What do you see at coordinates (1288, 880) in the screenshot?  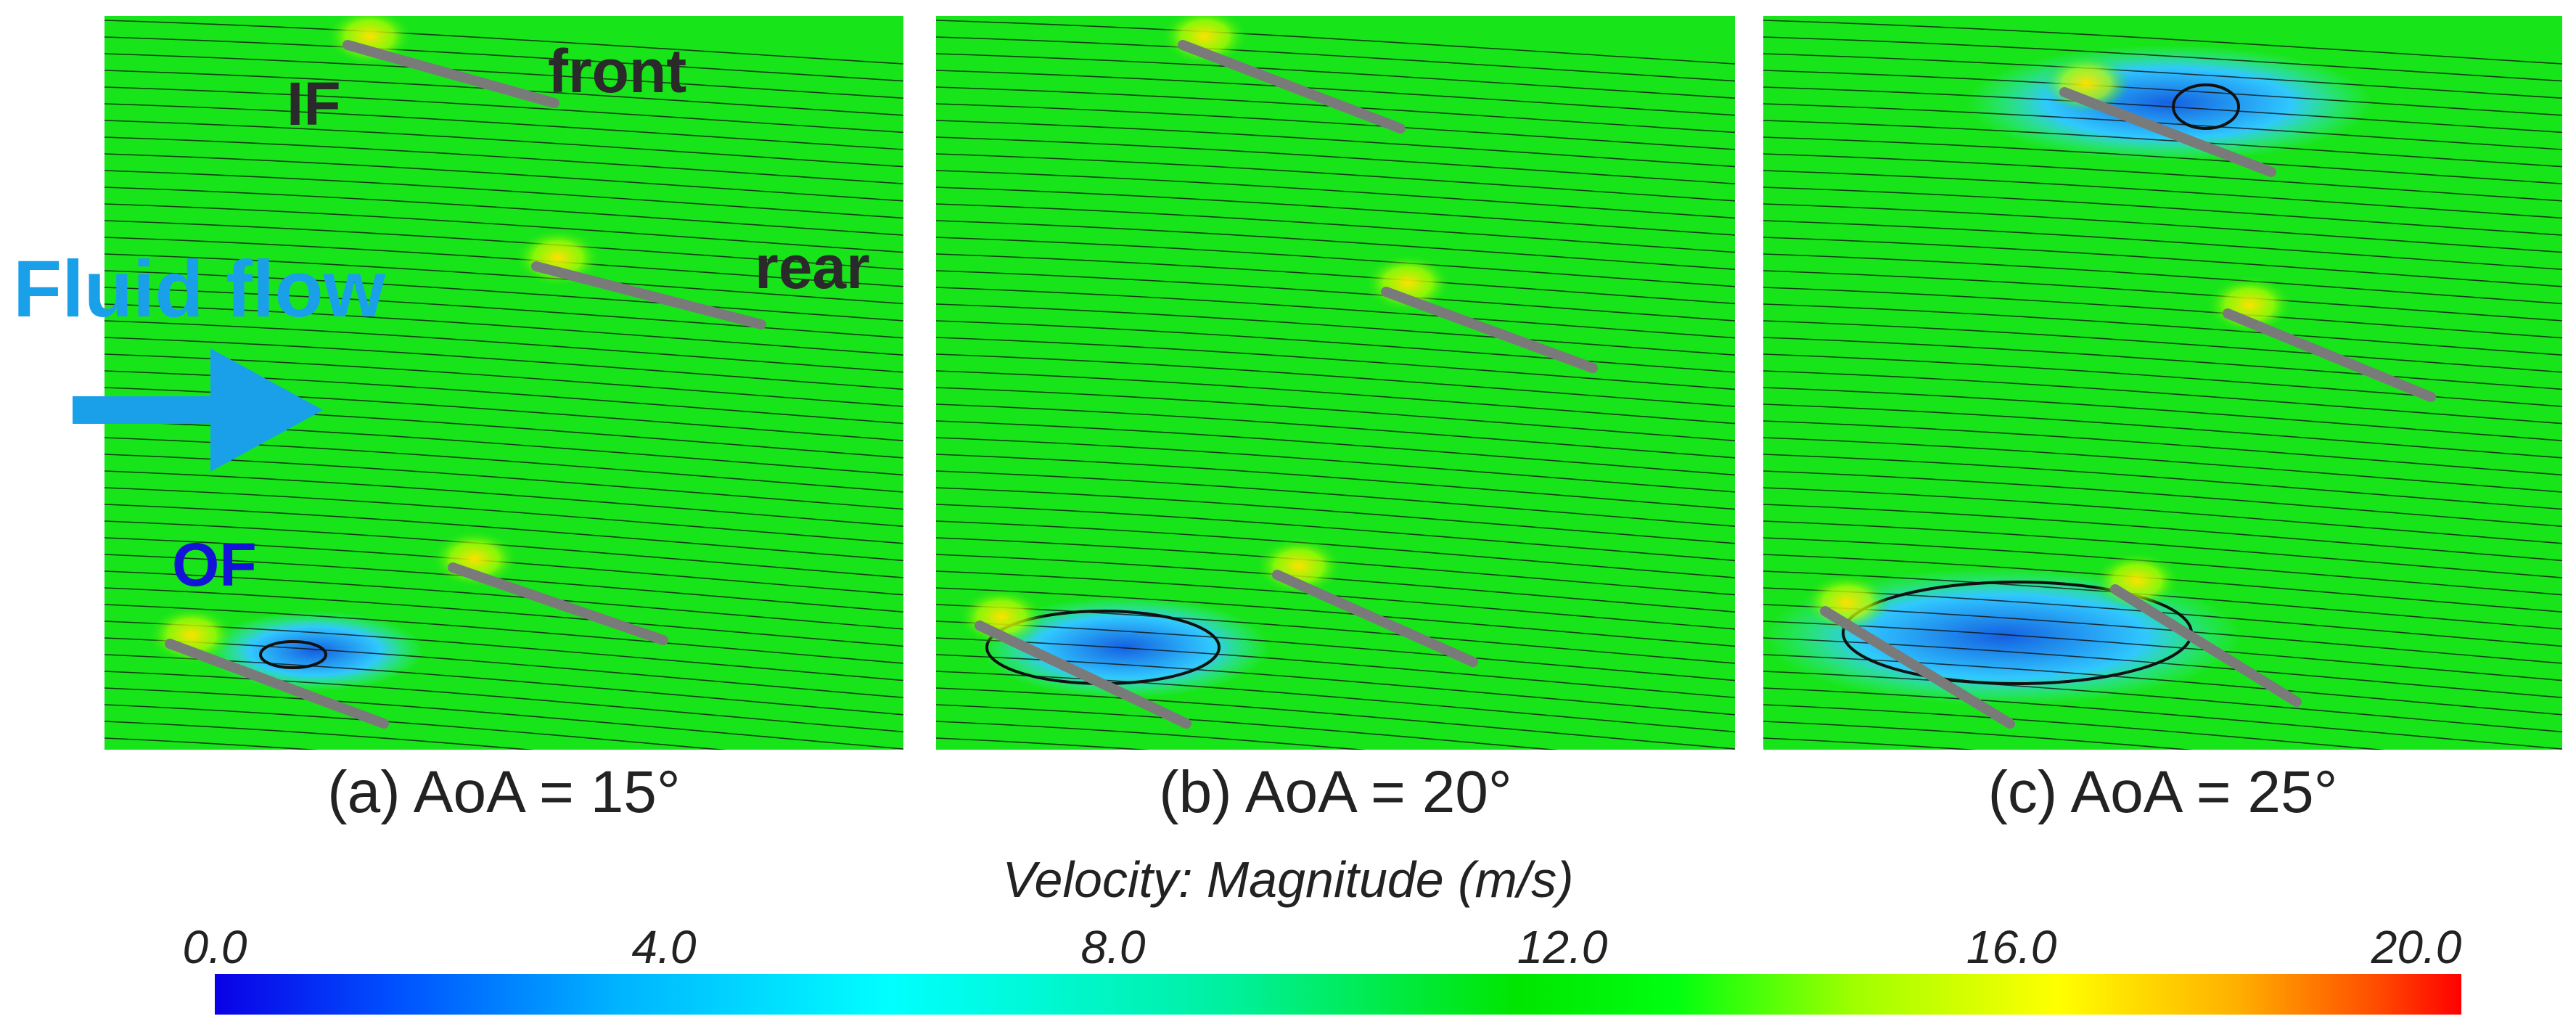 I see `colorbar-title: Velocity: Magnitude (m/s)` at bounding box center [1288, 880].